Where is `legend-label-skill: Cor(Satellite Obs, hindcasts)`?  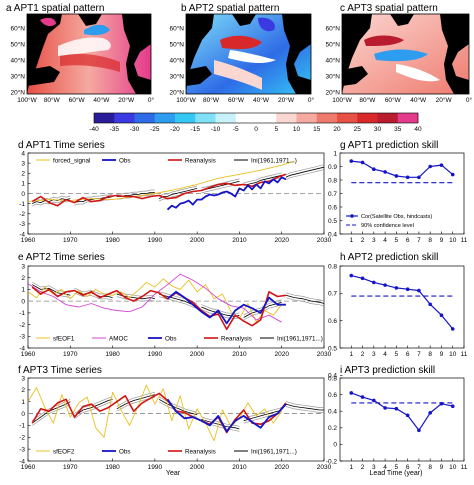
legend-label-skill: Cor(Satellite Obs, hindcasts) is located at coordinates (396, 217).